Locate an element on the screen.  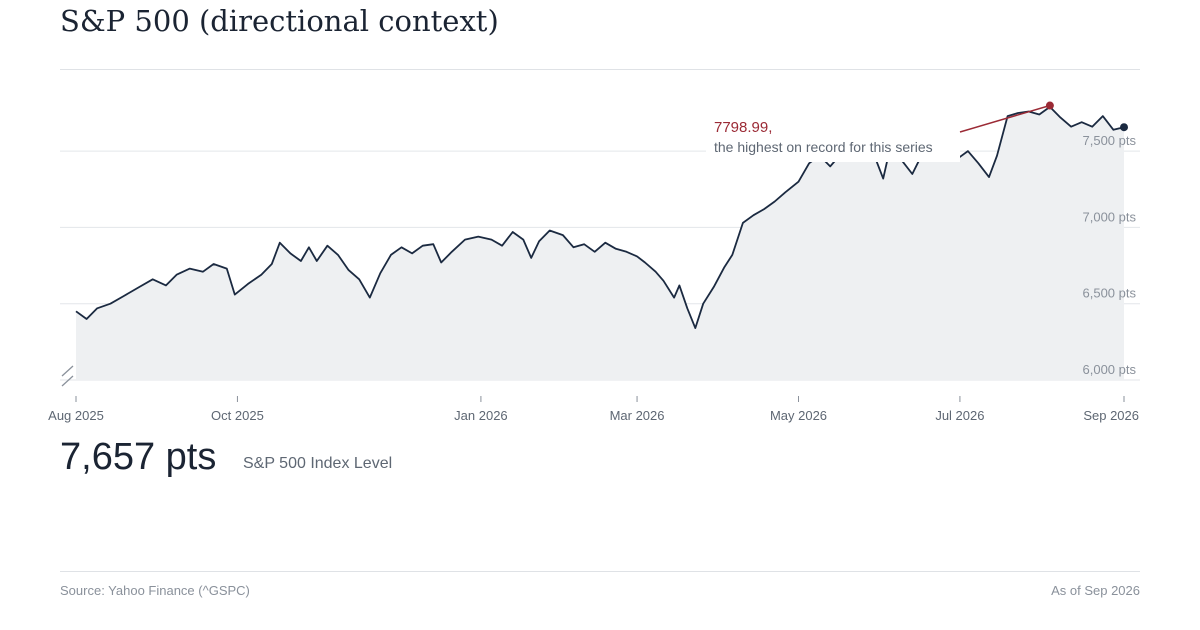
axis-break-icon is located at coordinates (67, 376).